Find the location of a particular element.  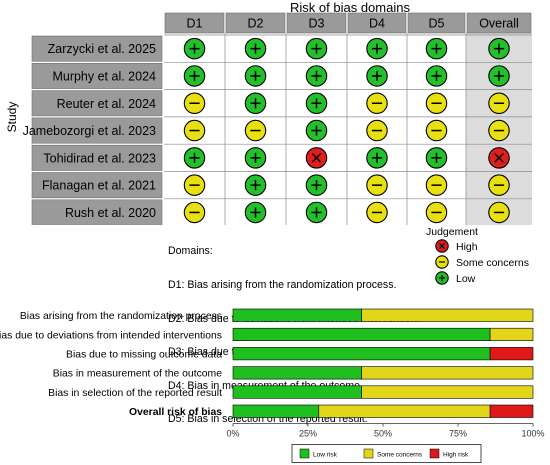

x-tick-label: 25% is located at coordinates (308, 434).